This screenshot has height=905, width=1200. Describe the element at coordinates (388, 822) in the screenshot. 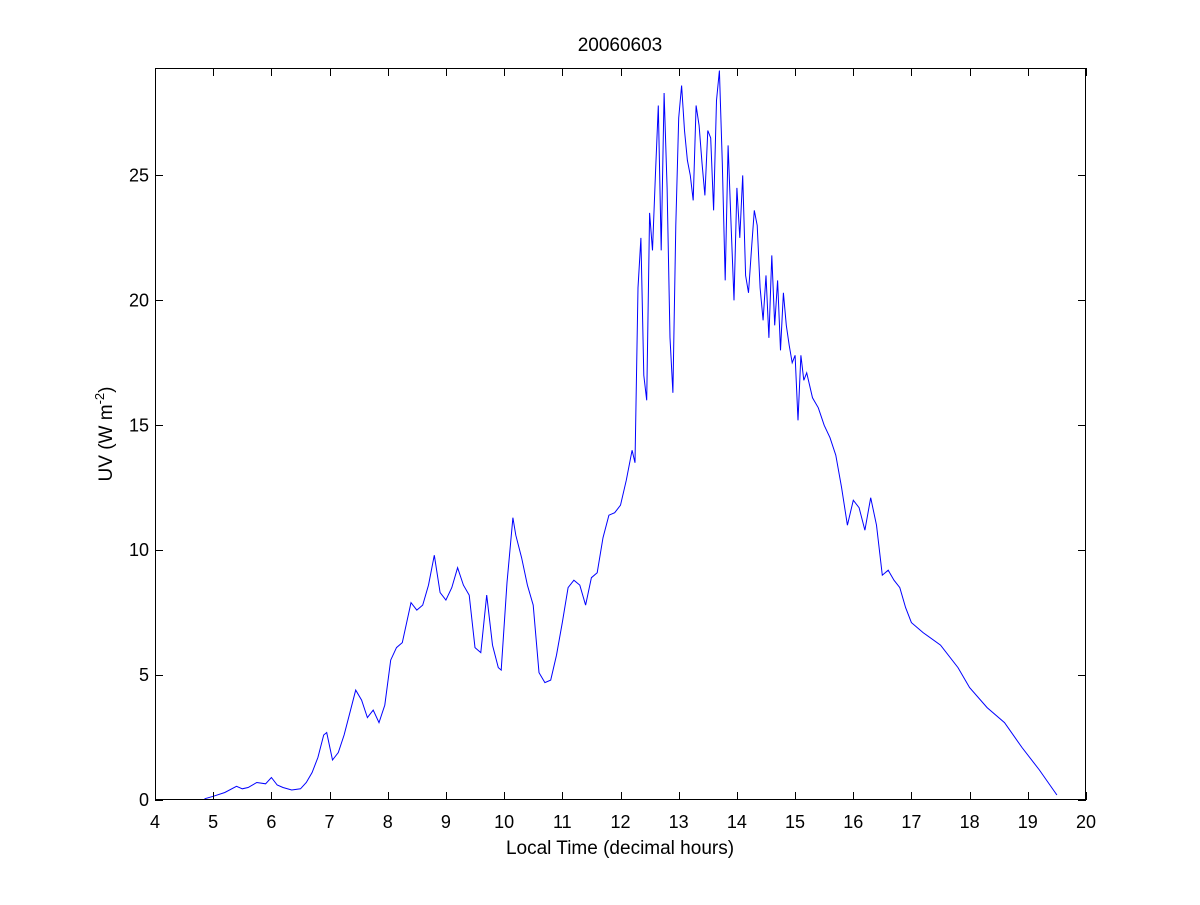

I see `x-tick-label: 8` at that location.